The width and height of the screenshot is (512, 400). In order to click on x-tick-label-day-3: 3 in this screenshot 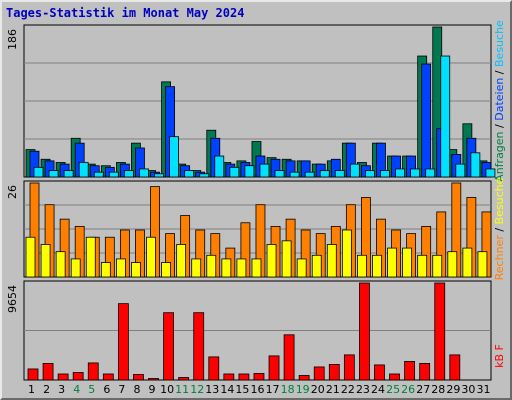, I will do `click(61, 389)`.